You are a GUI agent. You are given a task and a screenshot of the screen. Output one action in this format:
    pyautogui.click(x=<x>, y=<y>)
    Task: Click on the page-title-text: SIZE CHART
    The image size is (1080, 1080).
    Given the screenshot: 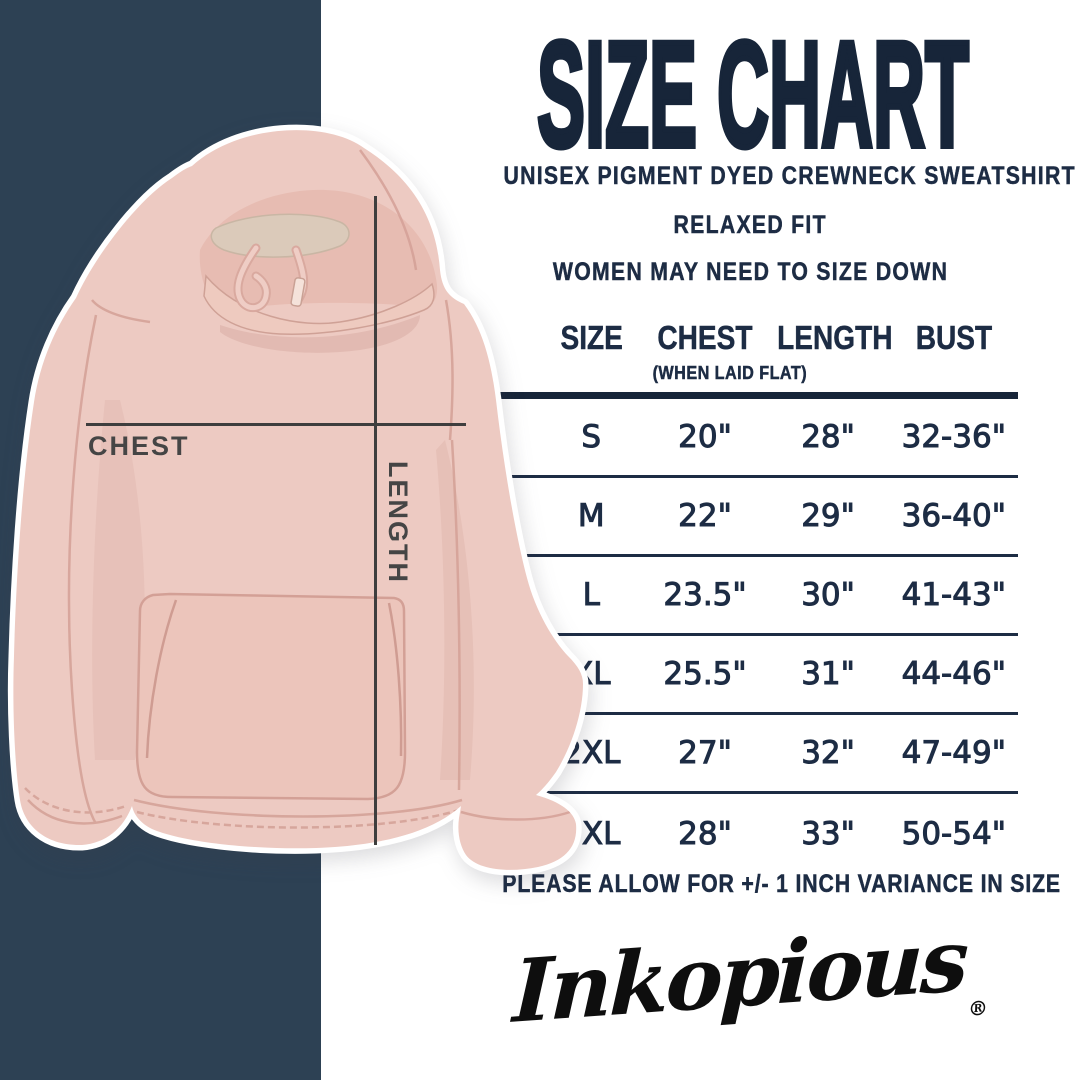 What is the action you would take?
    pyautogui.click(x=753, y=95)
    